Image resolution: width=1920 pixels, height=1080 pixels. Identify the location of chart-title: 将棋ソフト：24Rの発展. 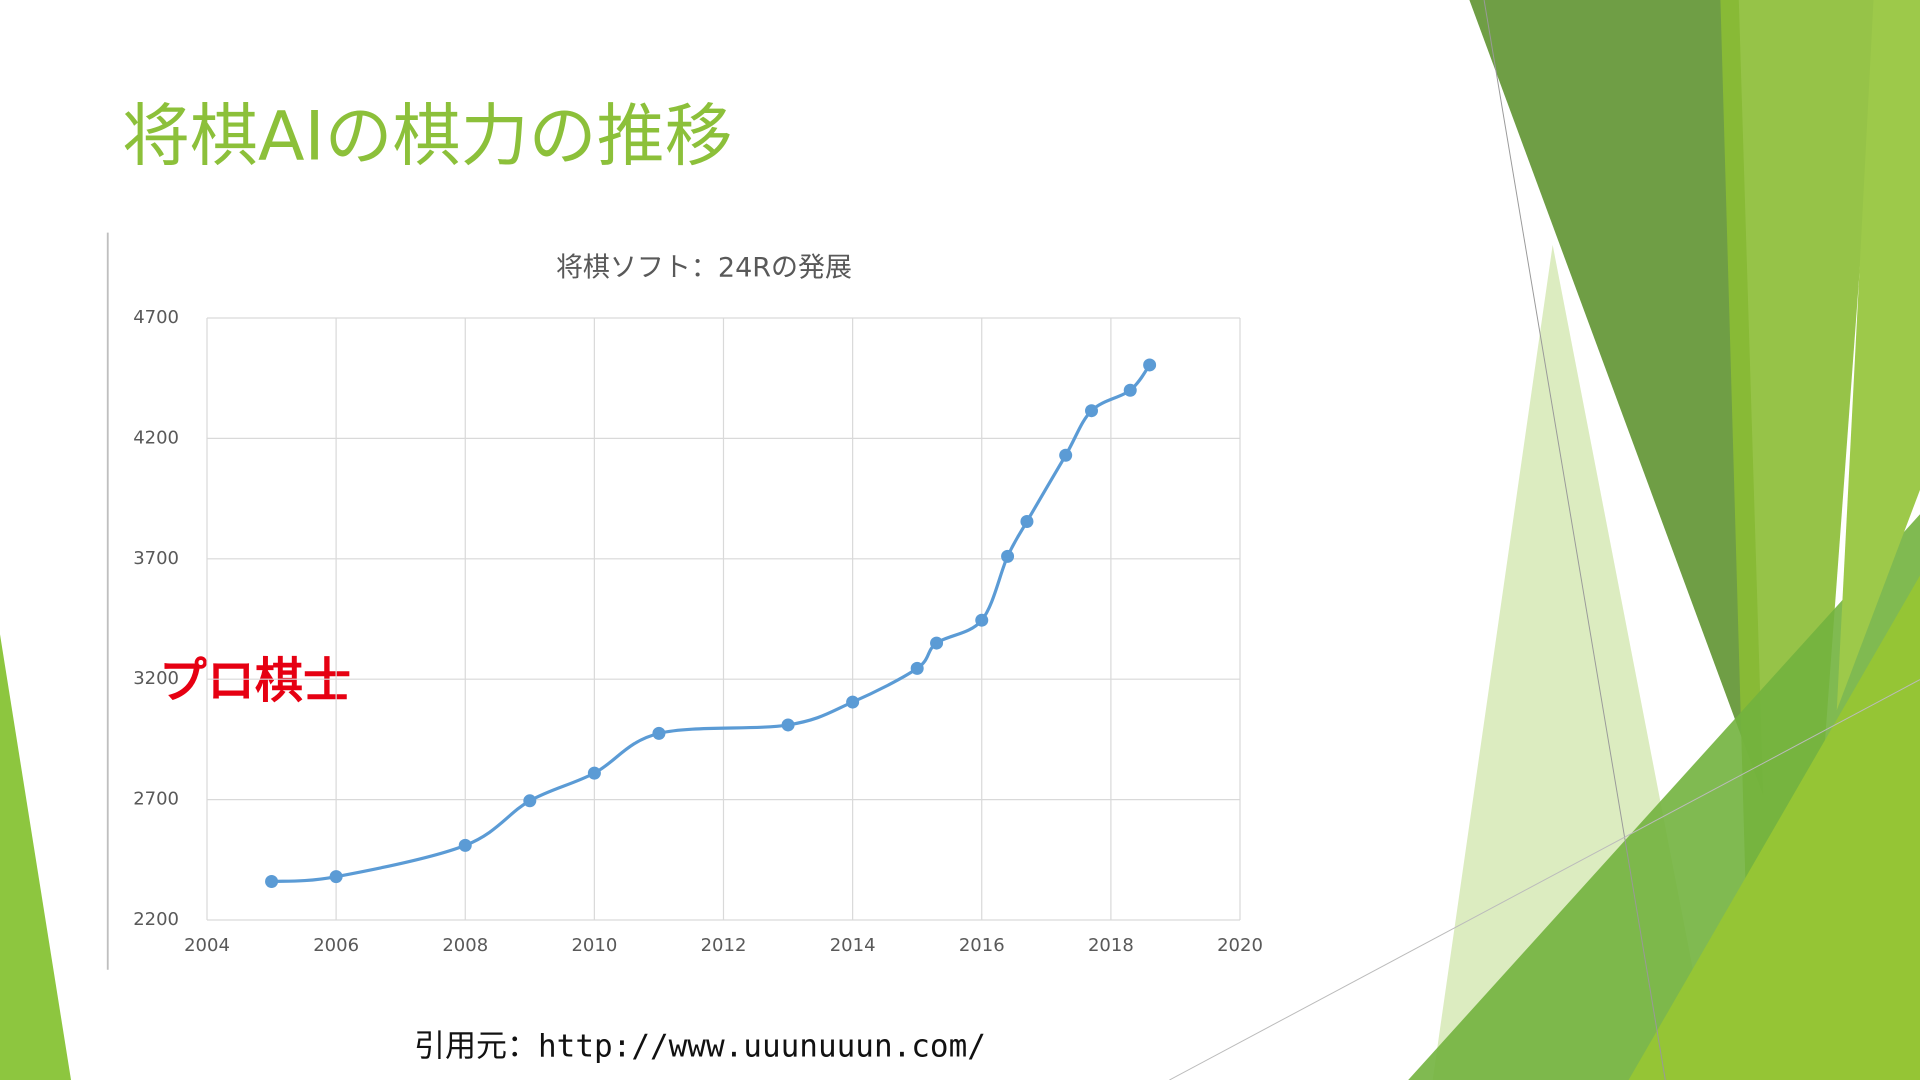
(704, 268).